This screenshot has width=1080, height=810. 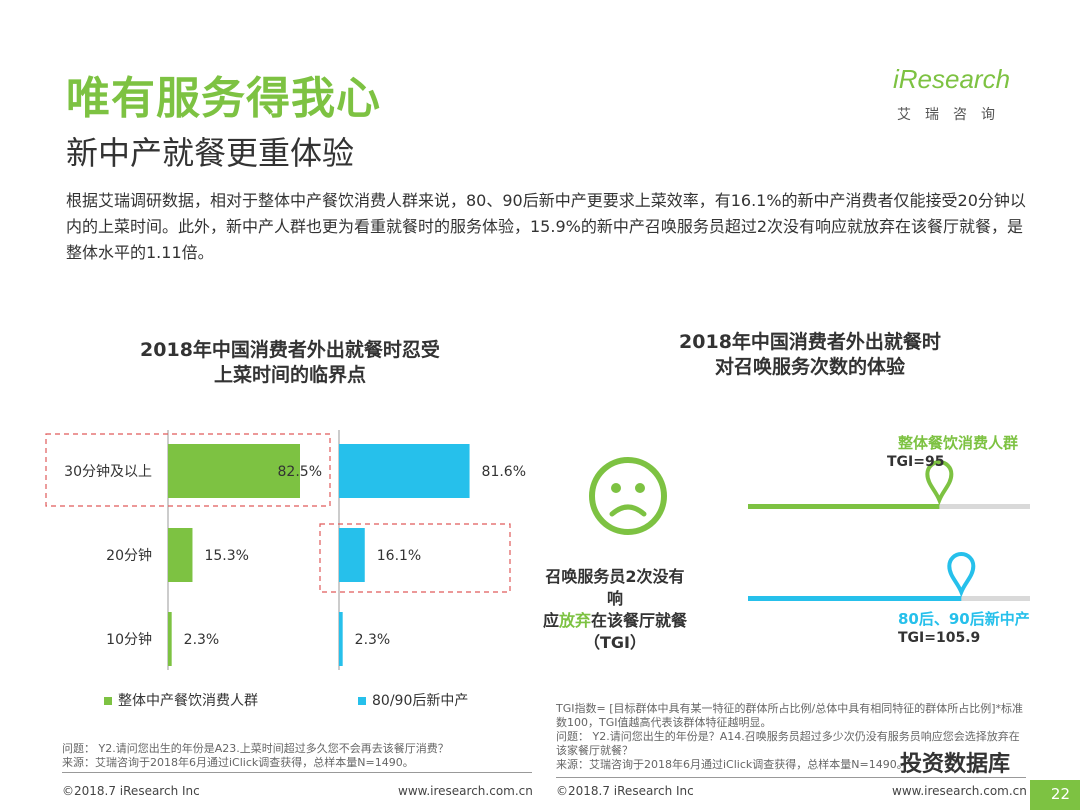 I want to click on face-caption-highlight: 放弃, so click(x=574, y=620).